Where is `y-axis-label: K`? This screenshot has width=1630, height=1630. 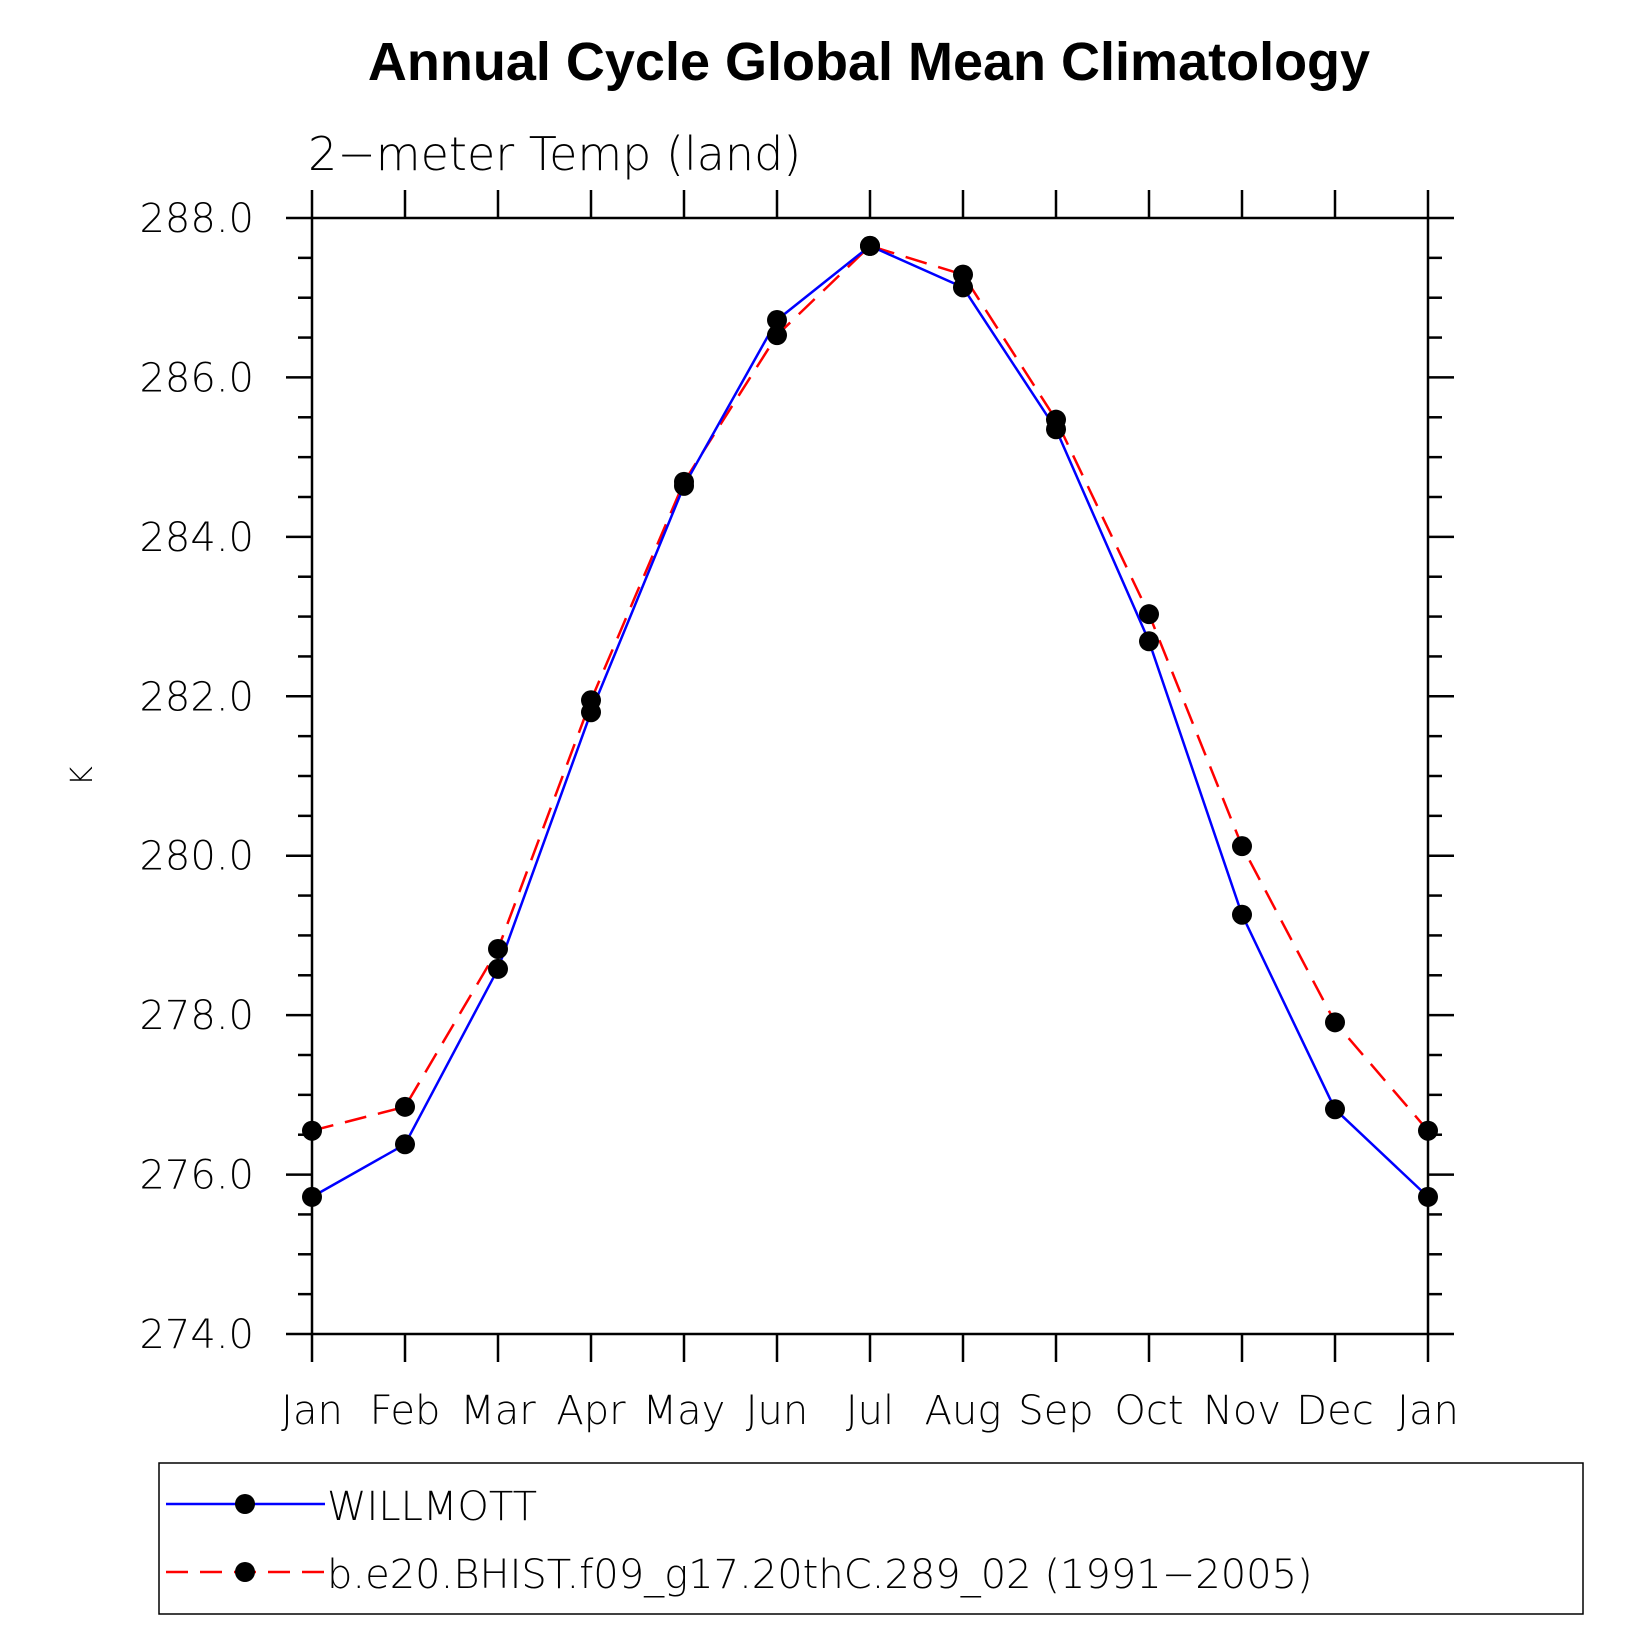 y-axis-label: K is located at coordinates (82, 776).